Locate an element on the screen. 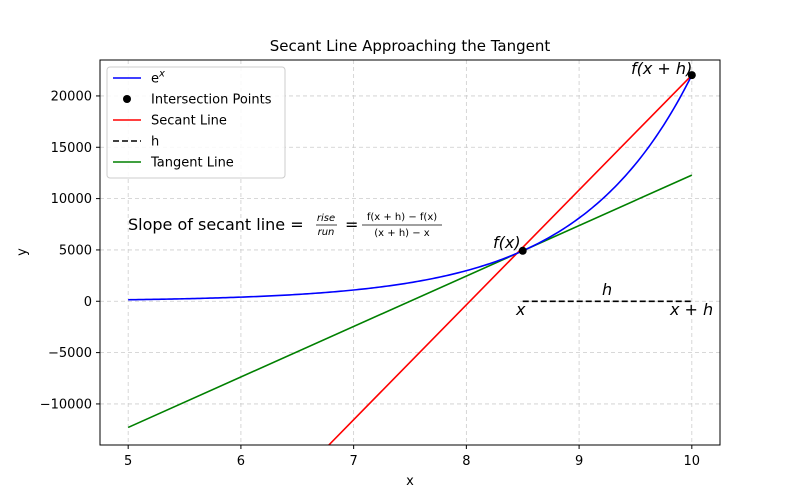 Image resolution: width=800 pixels, height=500 pixels. legend-label: Secant Line is located at coordinates (189, 121).